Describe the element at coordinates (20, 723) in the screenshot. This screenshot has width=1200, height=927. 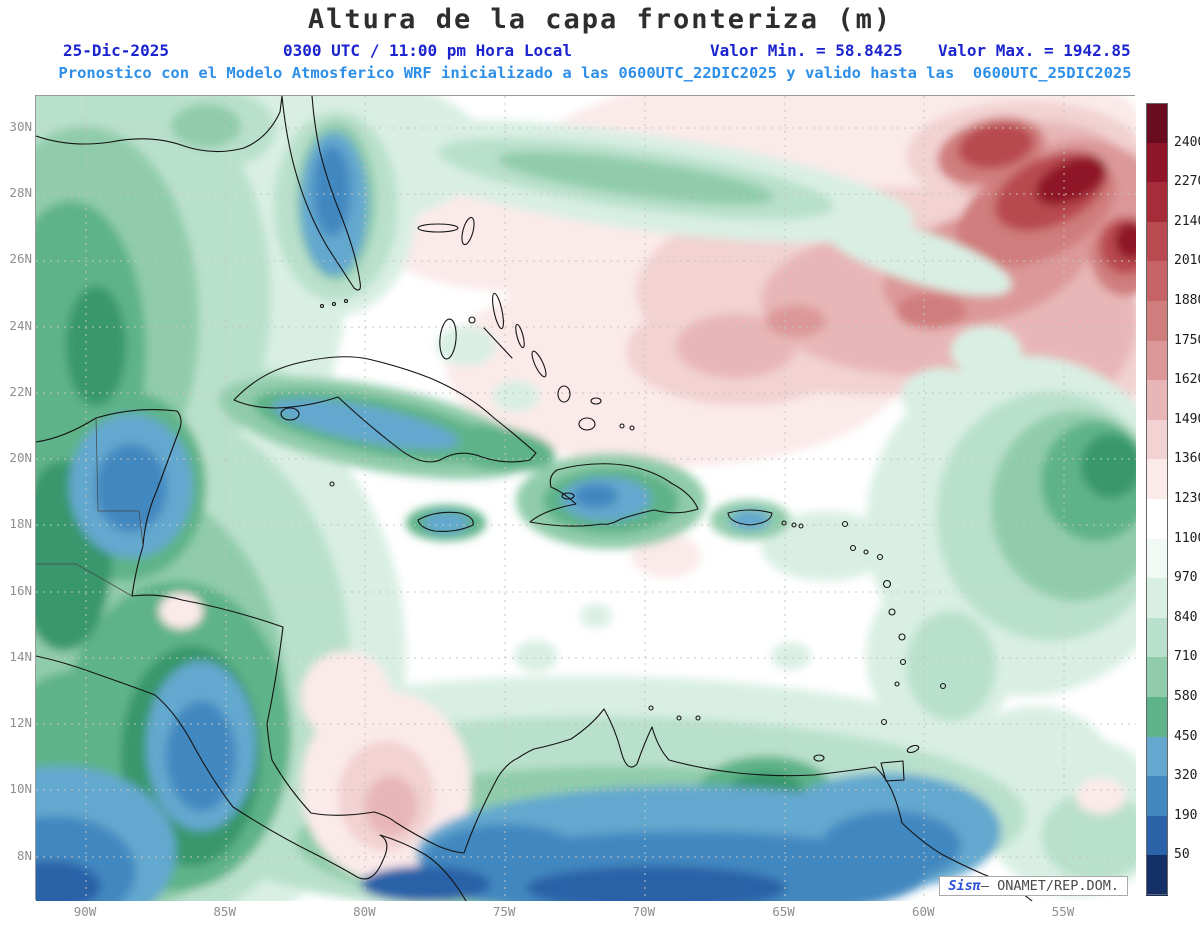
I see `lat-tick-12N: 12N` at that location.